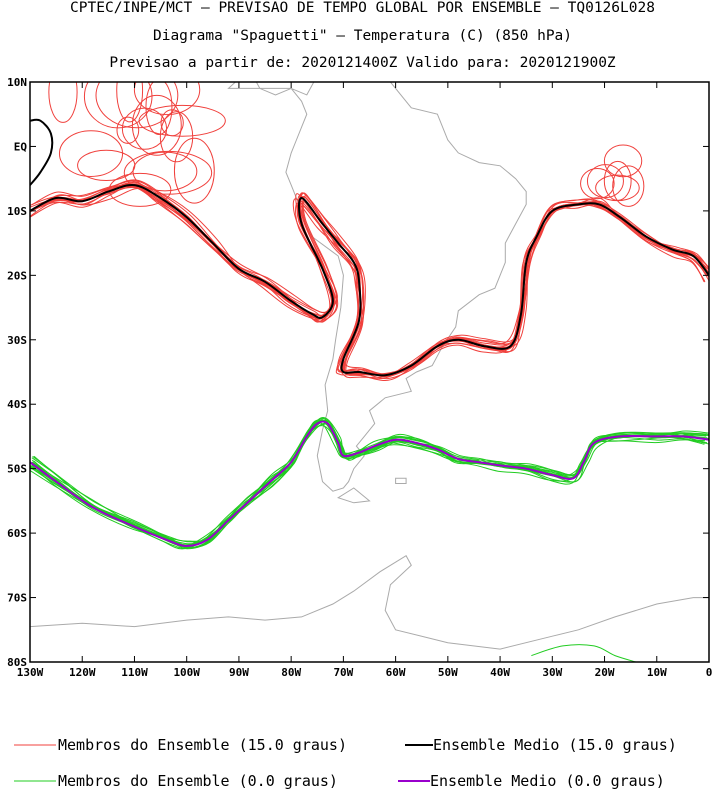  Describe the element at coordinates (547, 781) in the screenshot. I see `legend-label-purple: Ensemble Medio (0.0 graus)` at that location.